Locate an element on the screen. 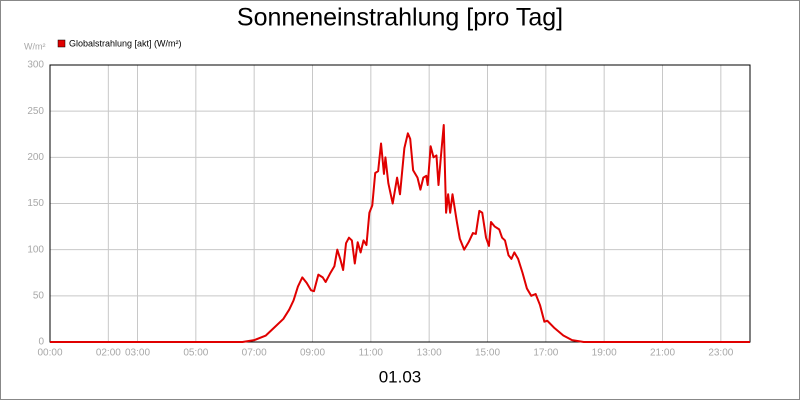 This screenshot has width=800, height=400. x-tick-label: 11:00 is located at coordinates (371, 353).